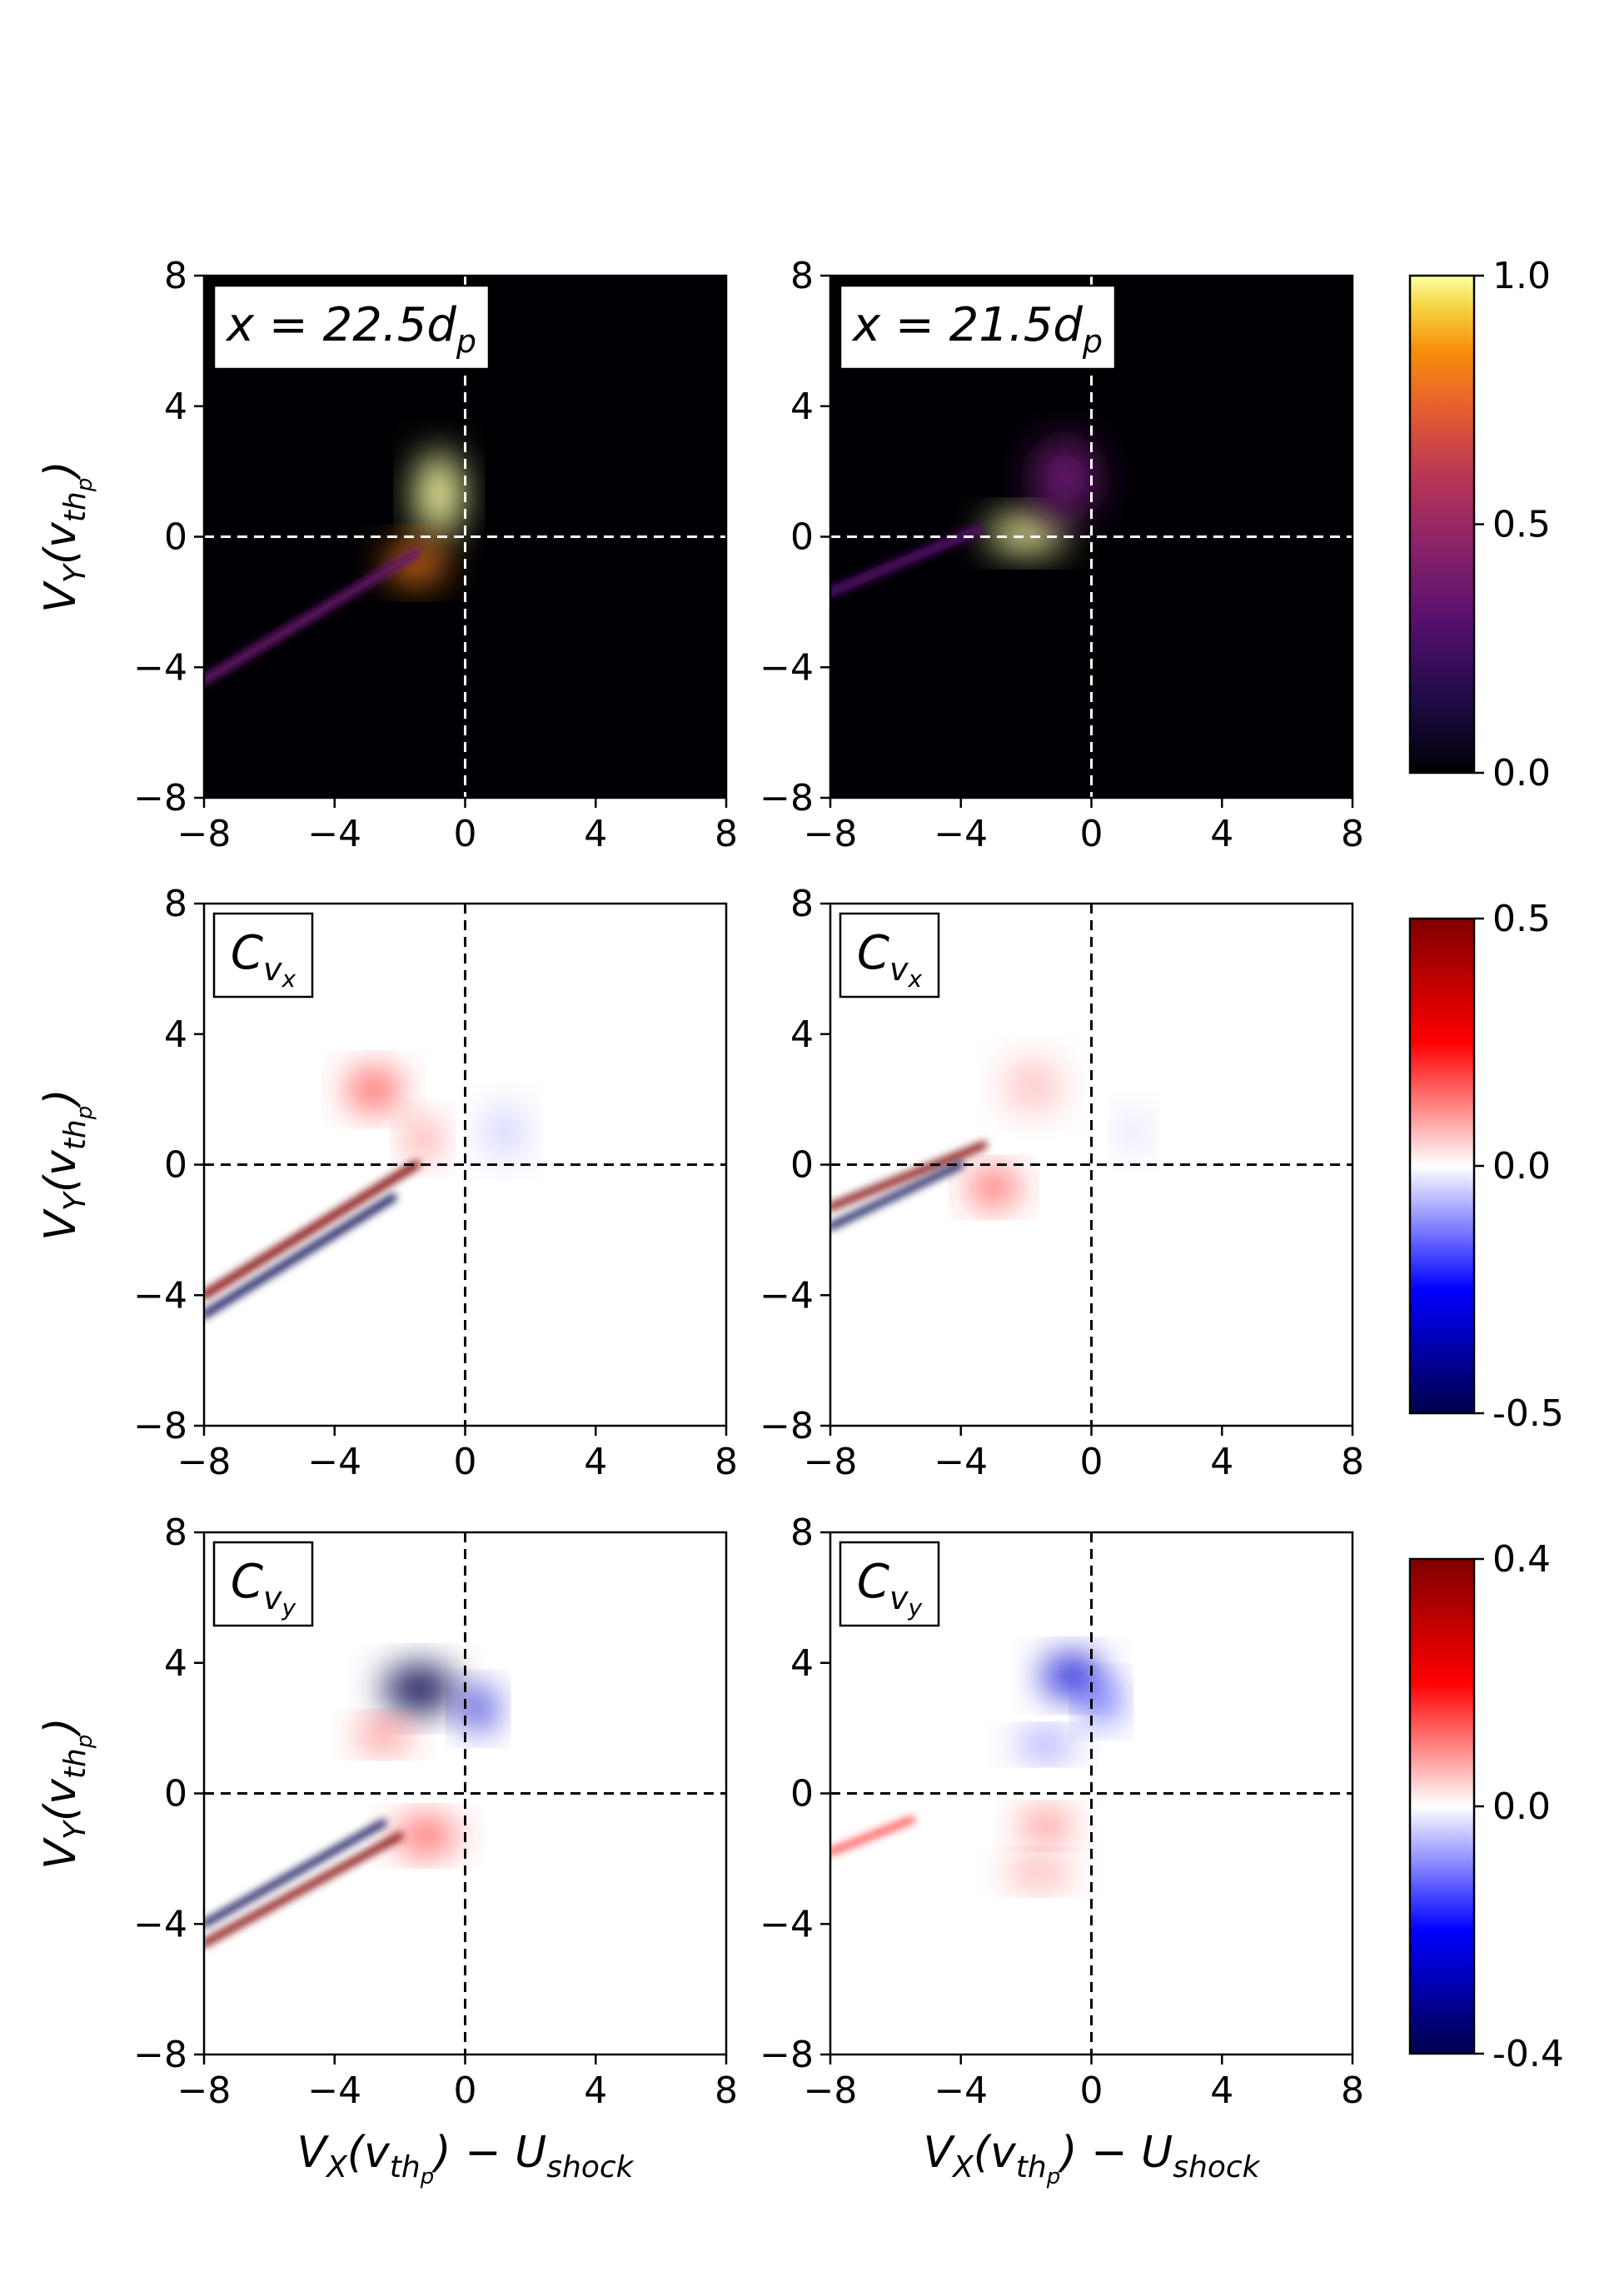 This screenshot has width=1624, height=2296. I want to click on panel-annotation: x = 21.5dp, so click(977, 329).